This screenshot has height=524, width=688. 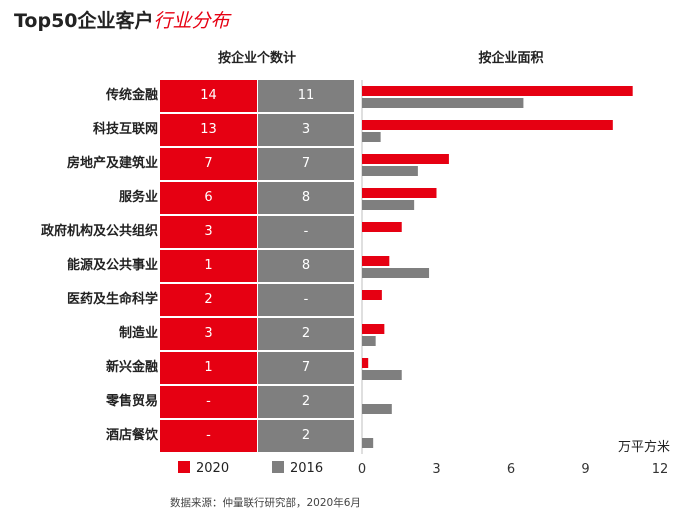 I want to click on category-label: 科技互联网, so click(x=125, y=129).